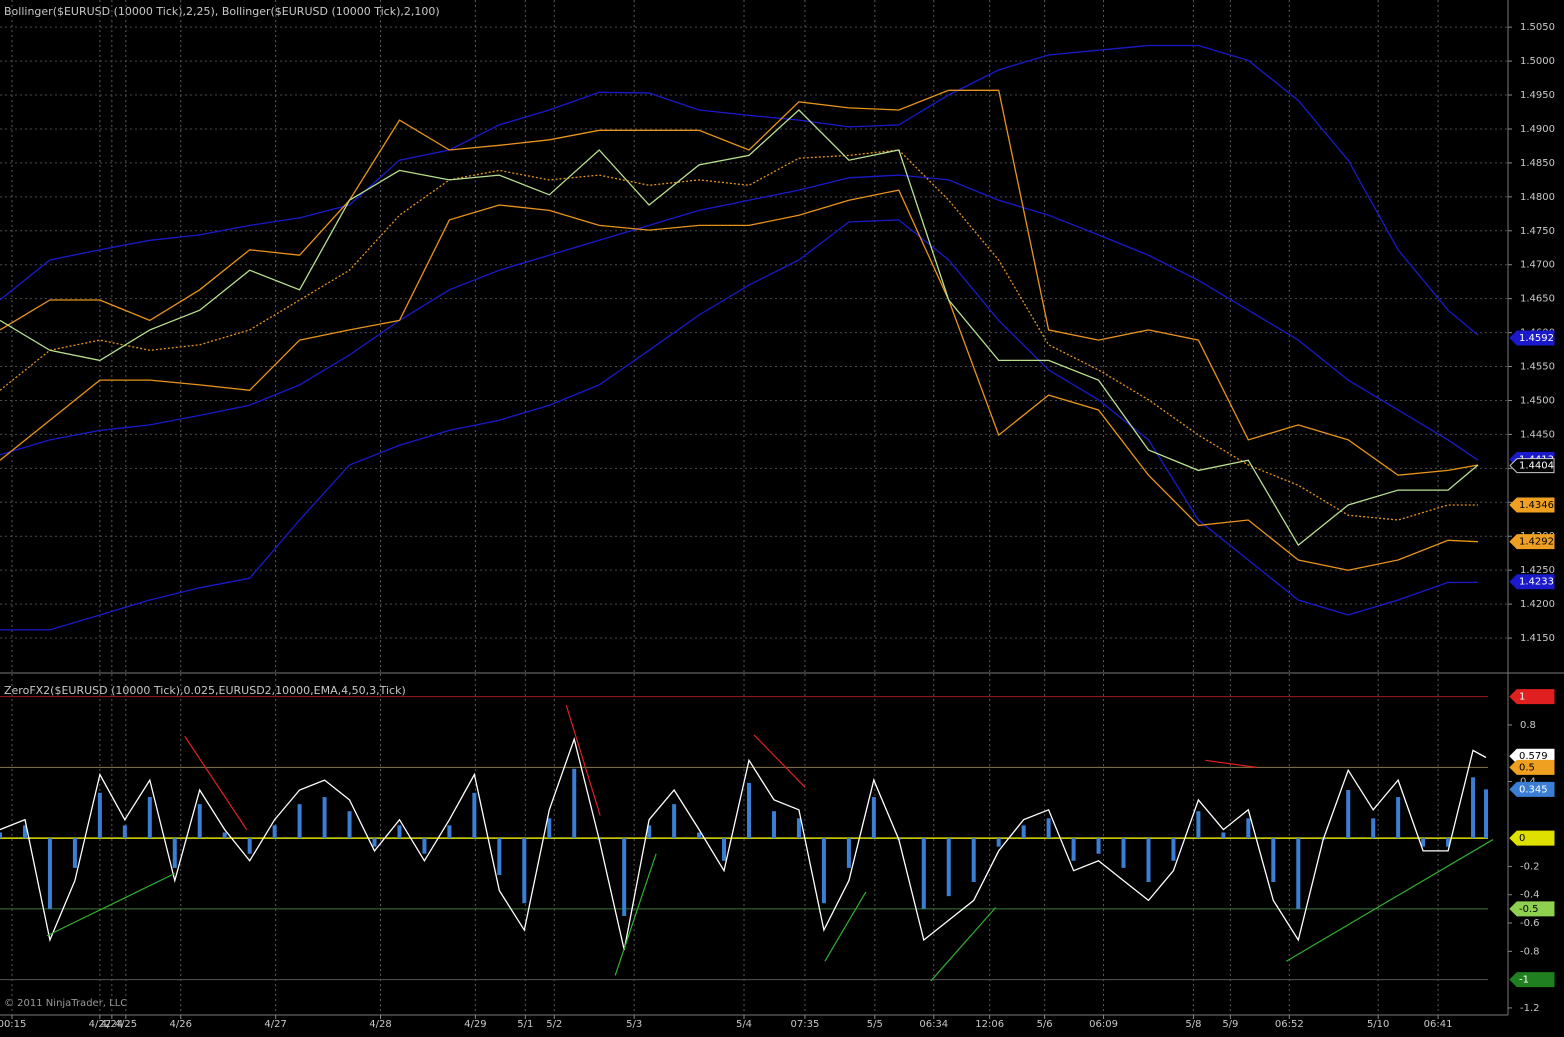 Image resolution: width=1564 pixels, height=1037 pixels. Describe the element at coordinates (1045, 1024) in the screenshot. I see `x-tick-label: 5/6` at that location.